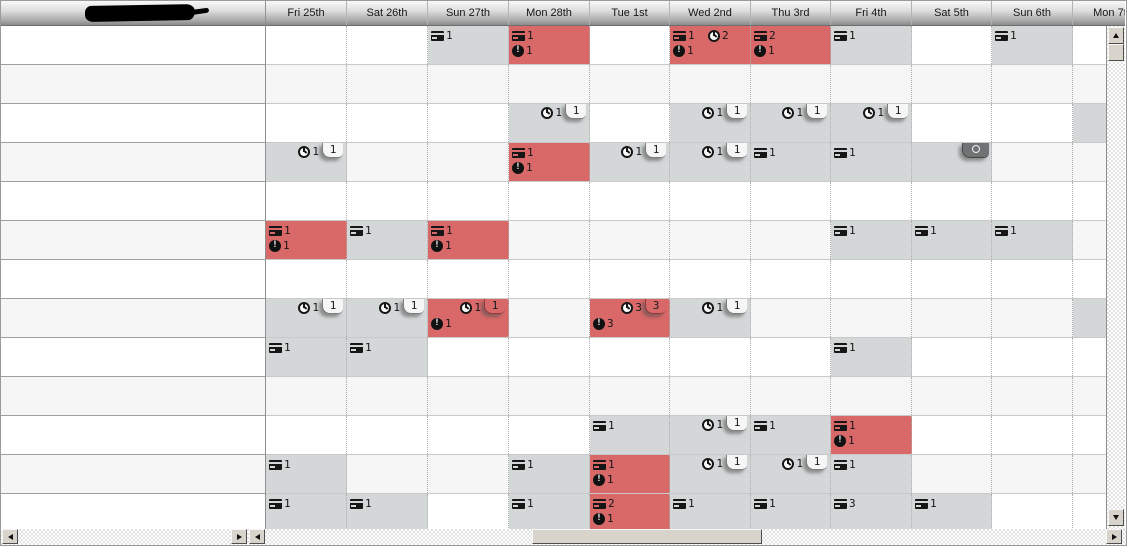  What do you see at coordinates (975, 150) in the screenshot?
I see `circle-option-badge` at bounding box center [975, 150].